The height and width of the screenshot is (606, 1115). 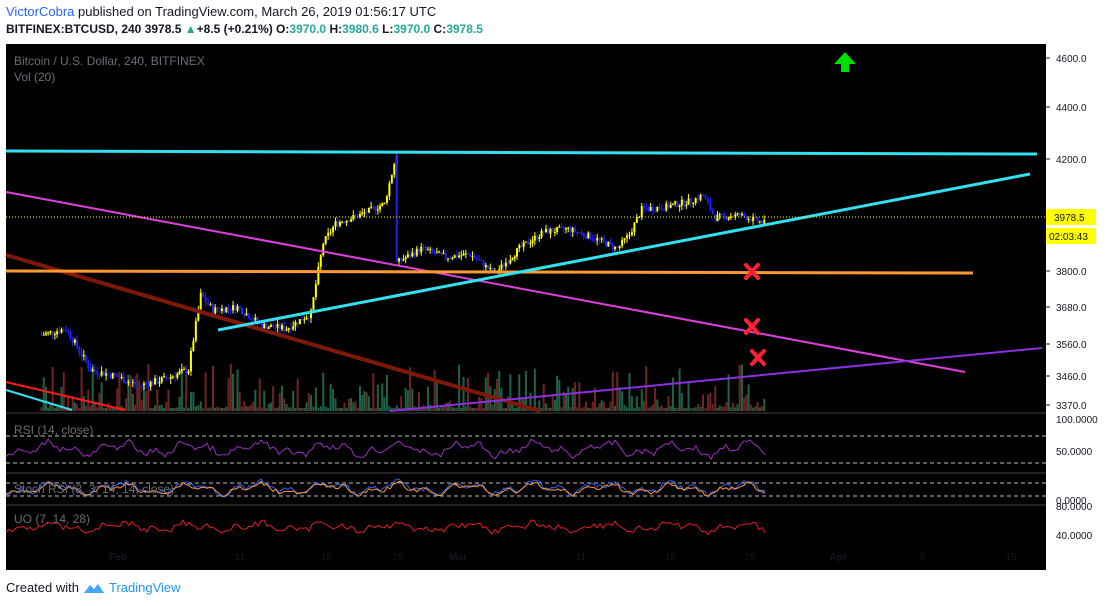 I want to click on rsi-title: RSI (14, close), so click(x=53, y=430).